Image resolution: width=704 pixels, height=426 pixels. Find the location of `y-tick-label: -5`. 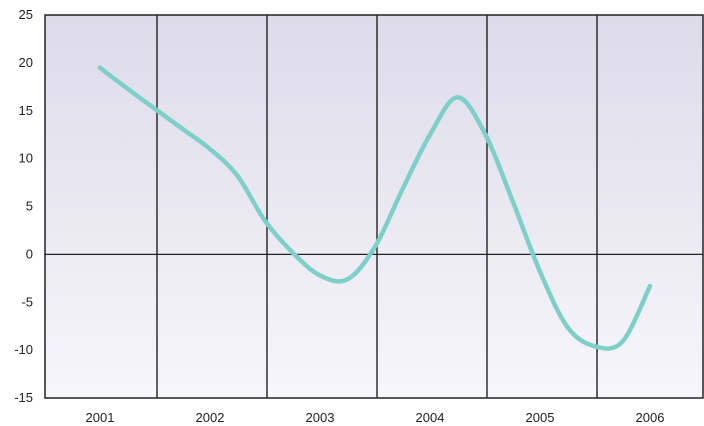

y-tick-label: -5 is located at coordinates (27, 301).